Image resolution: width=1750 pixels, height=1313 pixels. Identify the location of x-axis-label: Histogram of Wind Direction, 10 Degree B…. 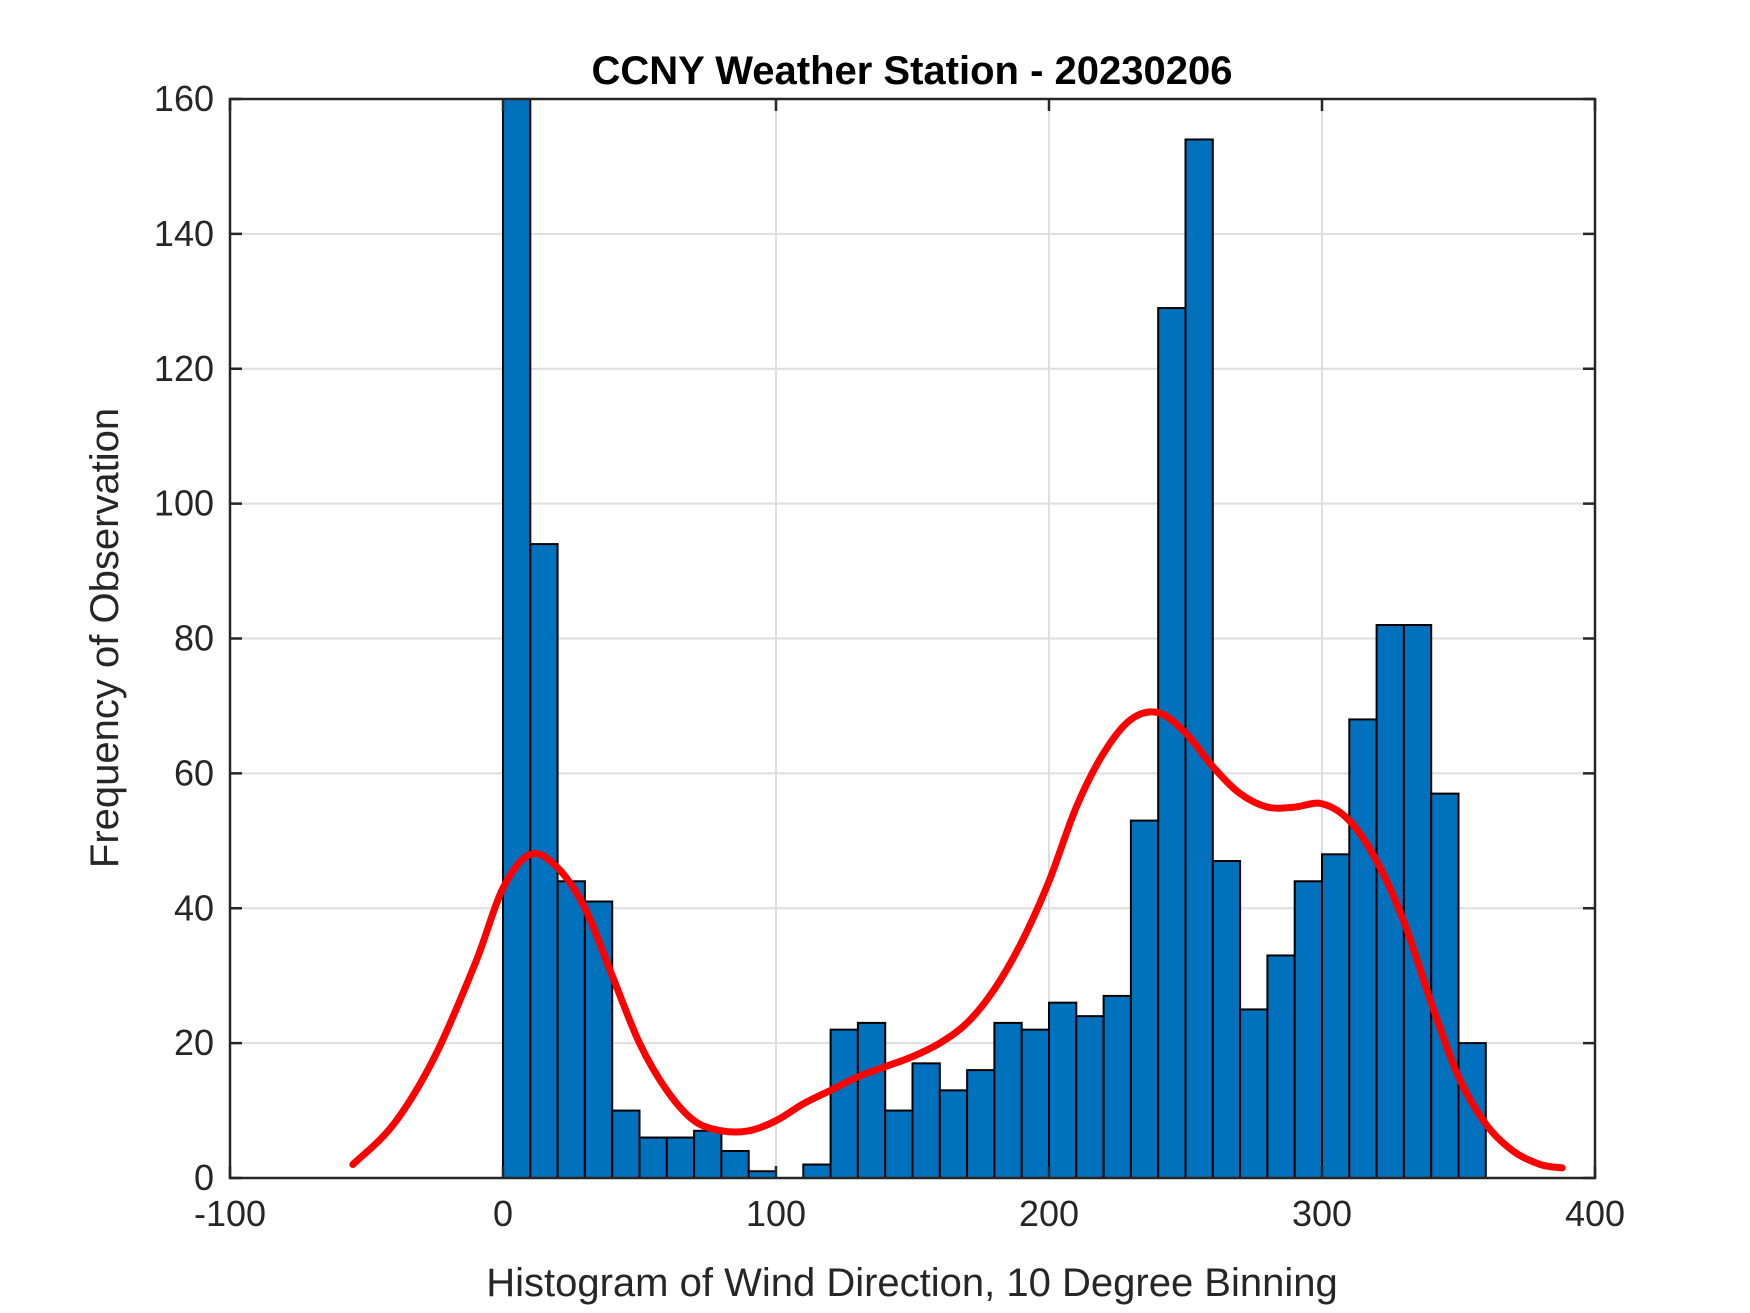
(912, 1283).